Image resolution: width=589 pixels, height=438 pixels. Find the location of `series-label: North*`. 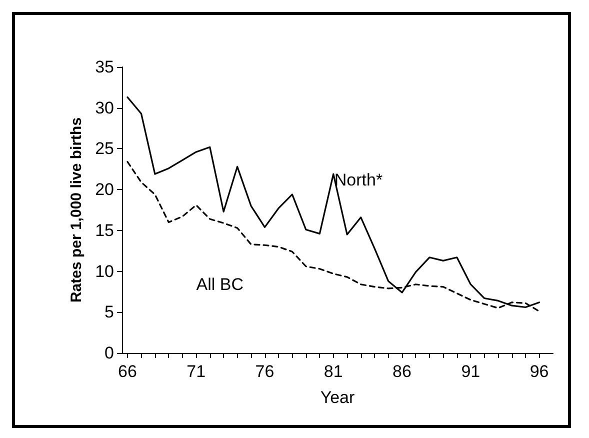

series-label: North* is located at coordinates (358, 180).